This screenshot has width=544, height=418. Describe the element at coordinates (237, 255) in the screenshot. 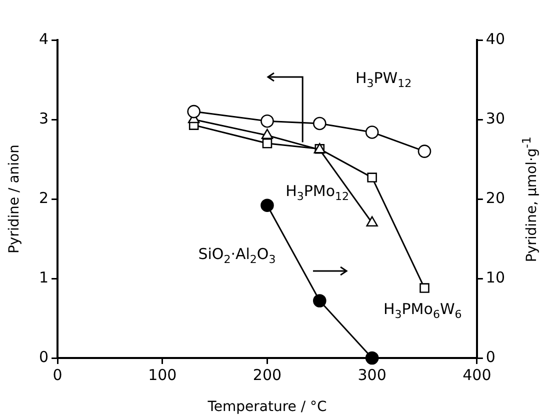

I see `series-label: SiO$_{2}$·Al$_{2}$O$_{3}$` at that location.